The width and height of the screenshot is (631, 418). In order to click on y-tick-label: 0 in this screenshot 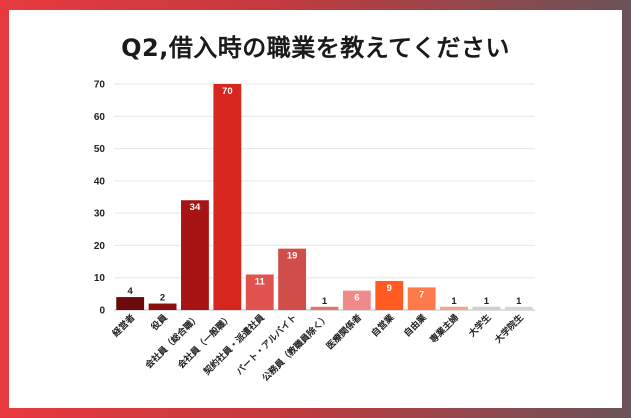, I will do `click(102, 311)`.